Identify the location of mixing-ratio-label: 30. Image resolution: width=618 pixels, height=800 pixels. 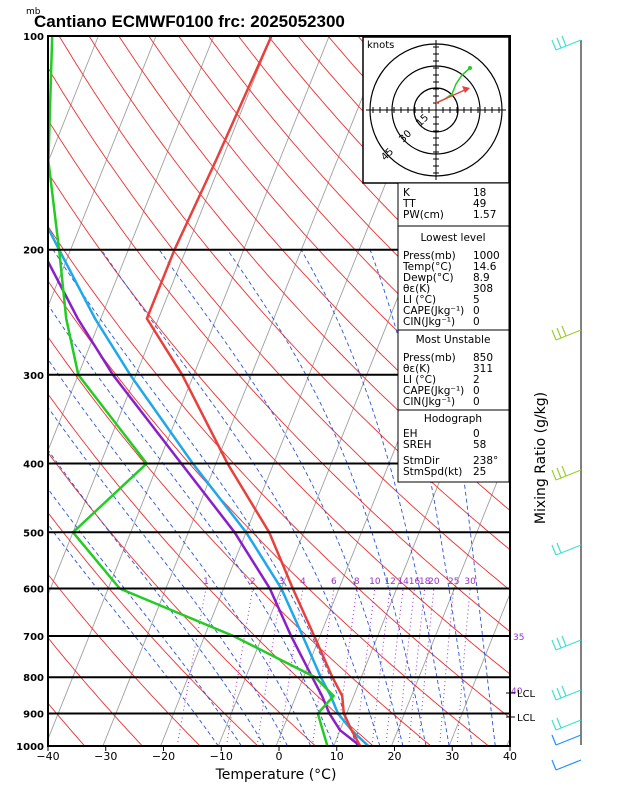
(470, 582).